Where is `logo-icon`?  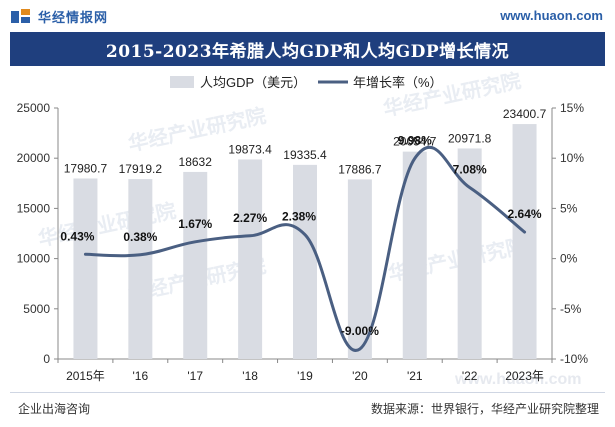
logo-icon is located at coordinates (20, 15).